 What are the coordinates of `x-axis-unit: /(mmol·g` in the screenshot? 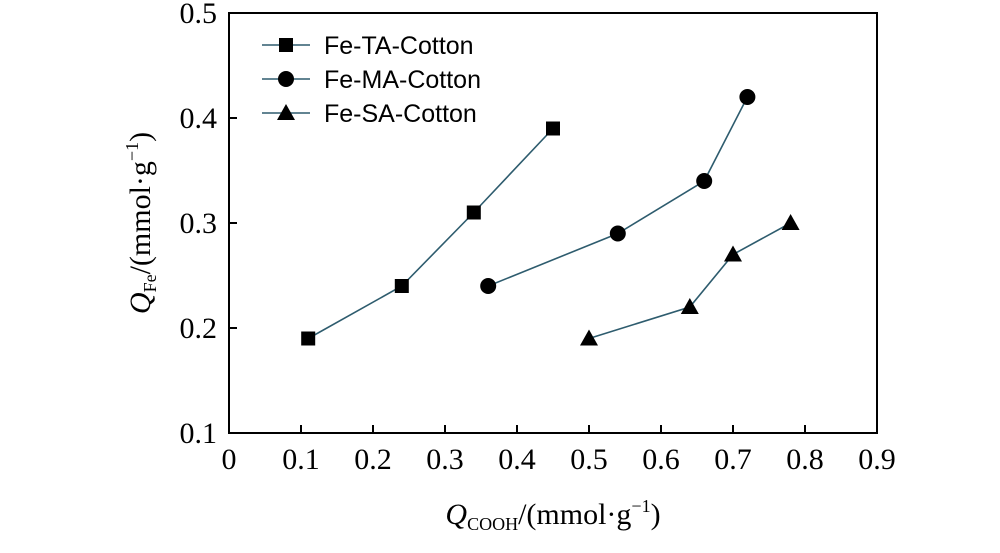 It's located at (574, 514).